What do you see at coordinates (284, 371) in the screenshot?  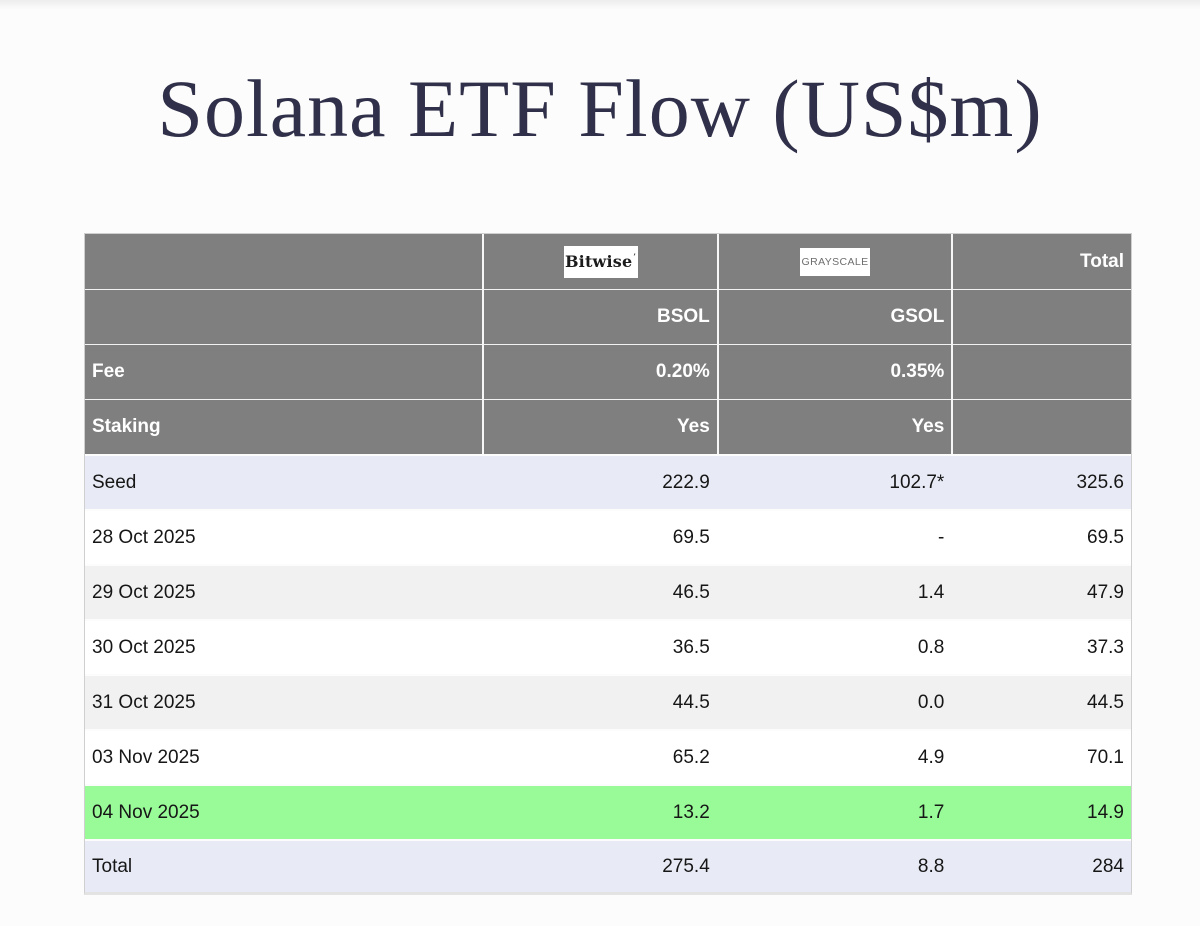 I see `fee-label: Fee` at bounding box center [284, 371].